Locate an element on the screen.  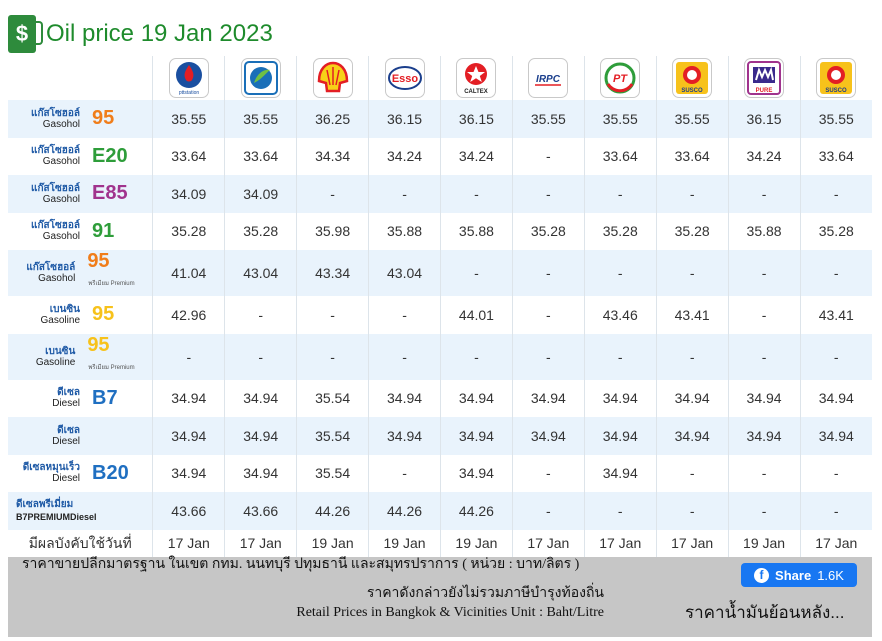
facebook-icon: f is located at coordinates (762, 575).